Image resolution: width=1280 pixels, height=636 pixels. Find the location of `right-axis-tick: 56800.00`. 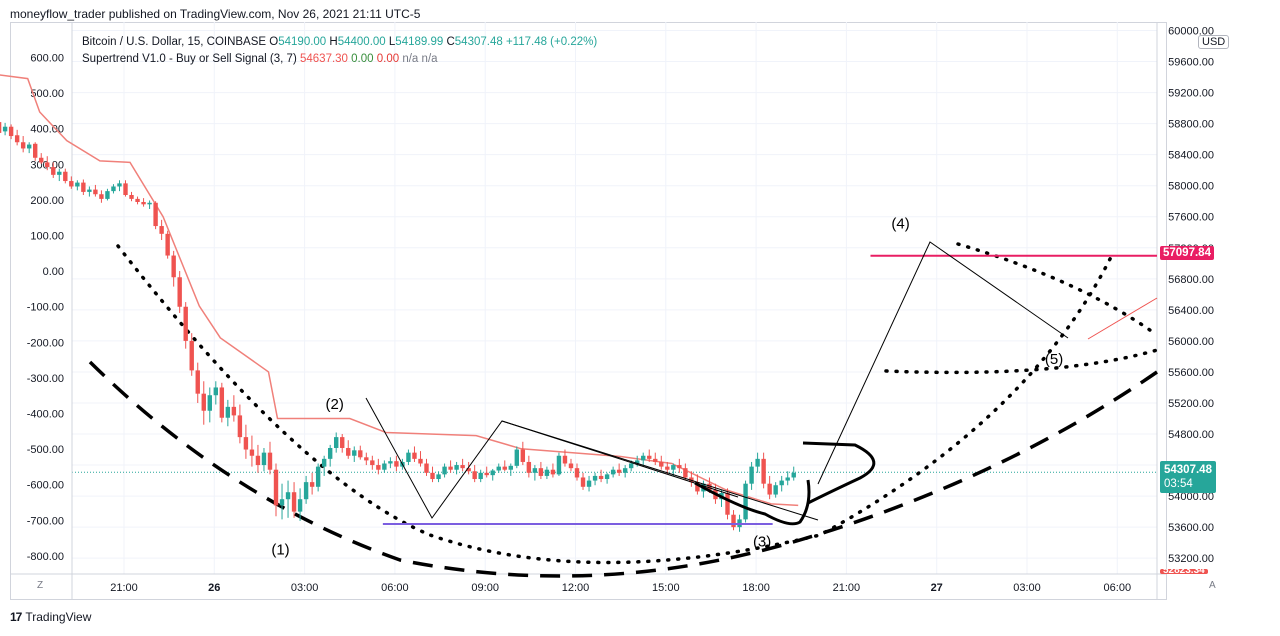

right-axis-tick: 56800.00 is located at coordinates (1191, 280).